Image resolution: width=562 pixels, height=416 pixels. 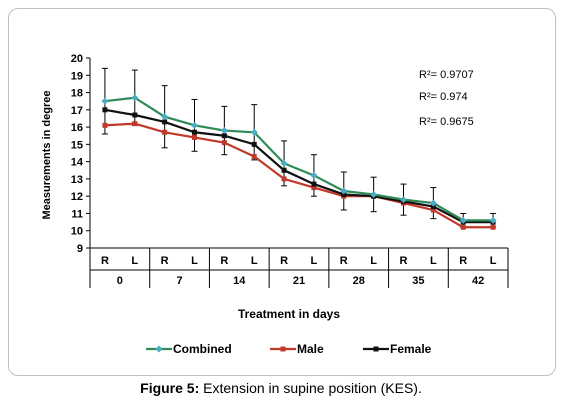 I want to click on y-tick-label: 13, so click(x=77, y=180).